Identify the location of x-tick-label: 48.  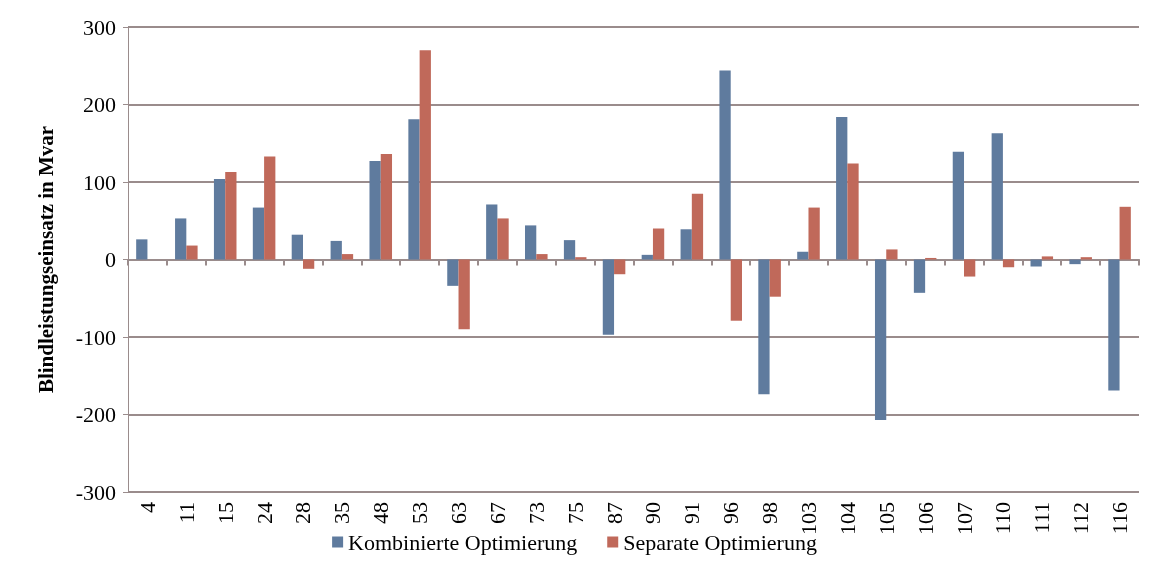
(381, 513).